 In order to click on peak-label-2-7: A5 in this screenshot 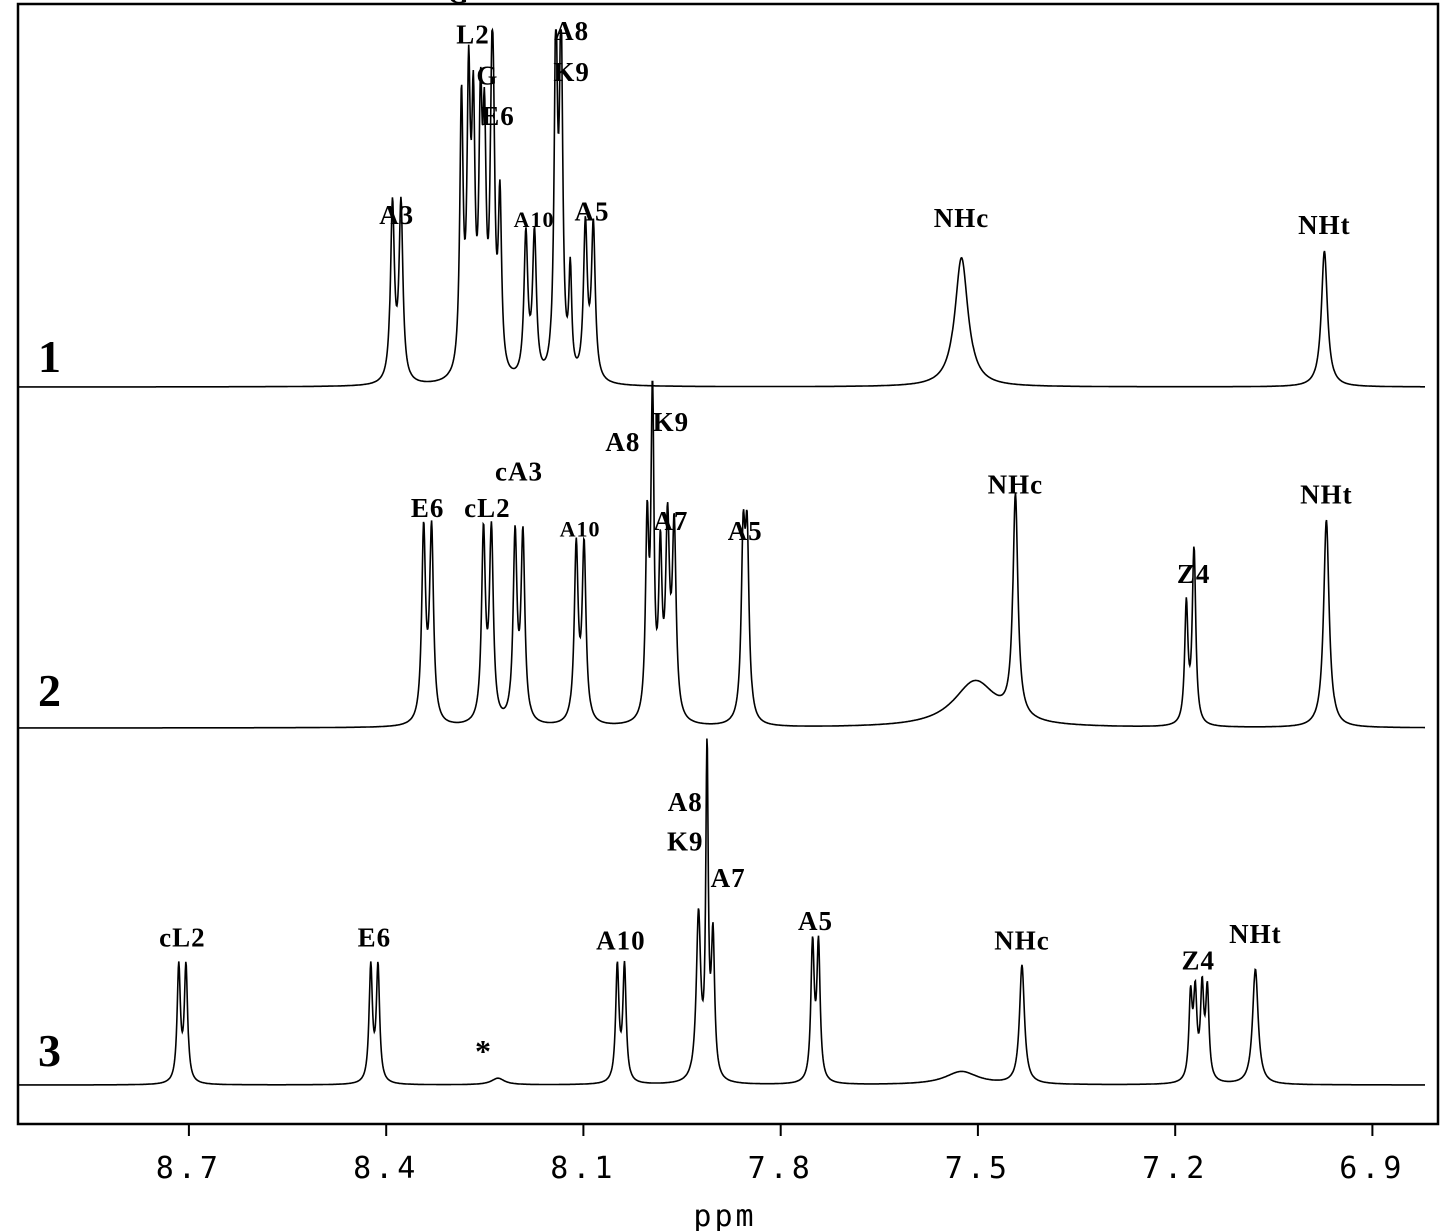, I will do `click(745, 531)`.